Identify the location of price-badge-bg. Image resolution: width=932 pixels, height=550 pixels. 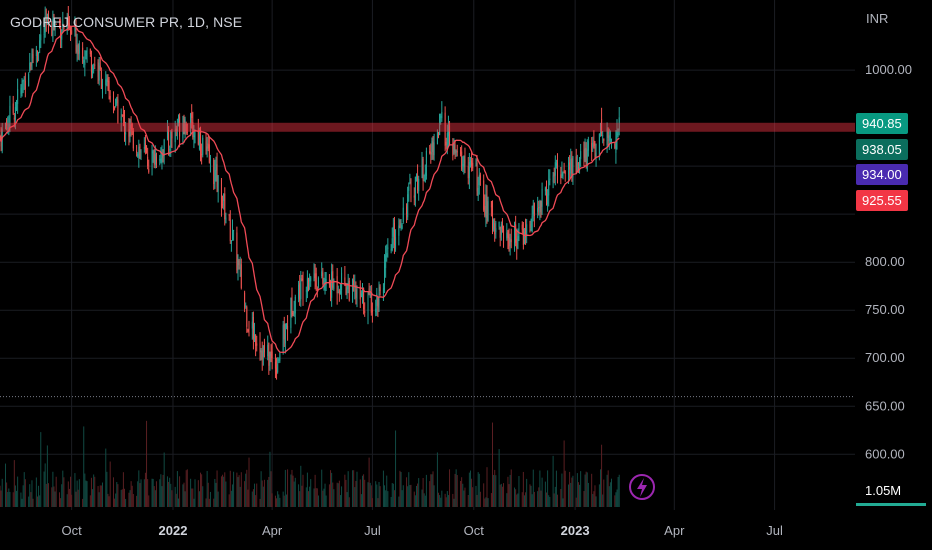
(882, 149).